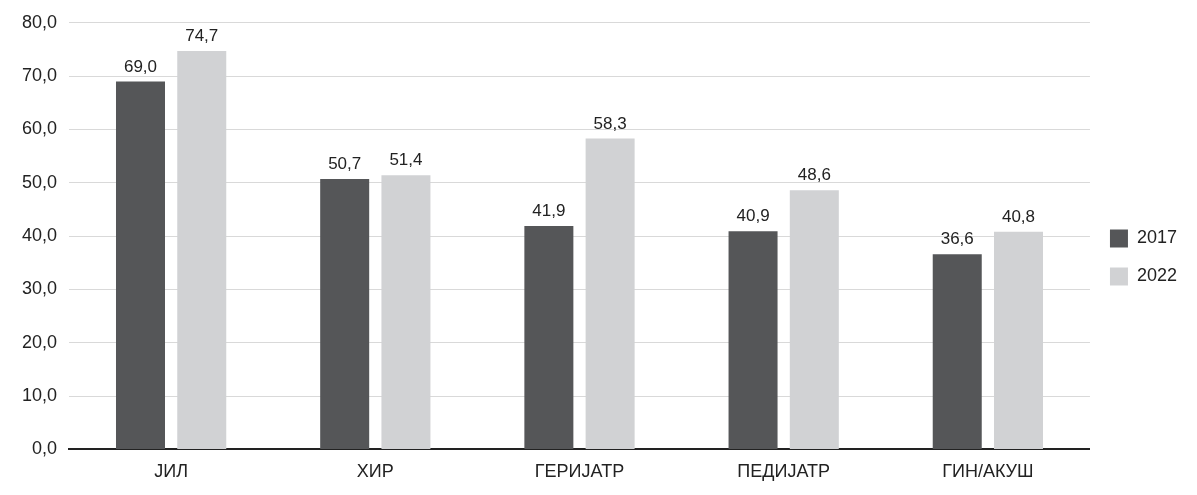  What do you see at coordinates (202, 36) in the screenshot?
I see `data-label: 74,7` at bounding box center [202, 36].